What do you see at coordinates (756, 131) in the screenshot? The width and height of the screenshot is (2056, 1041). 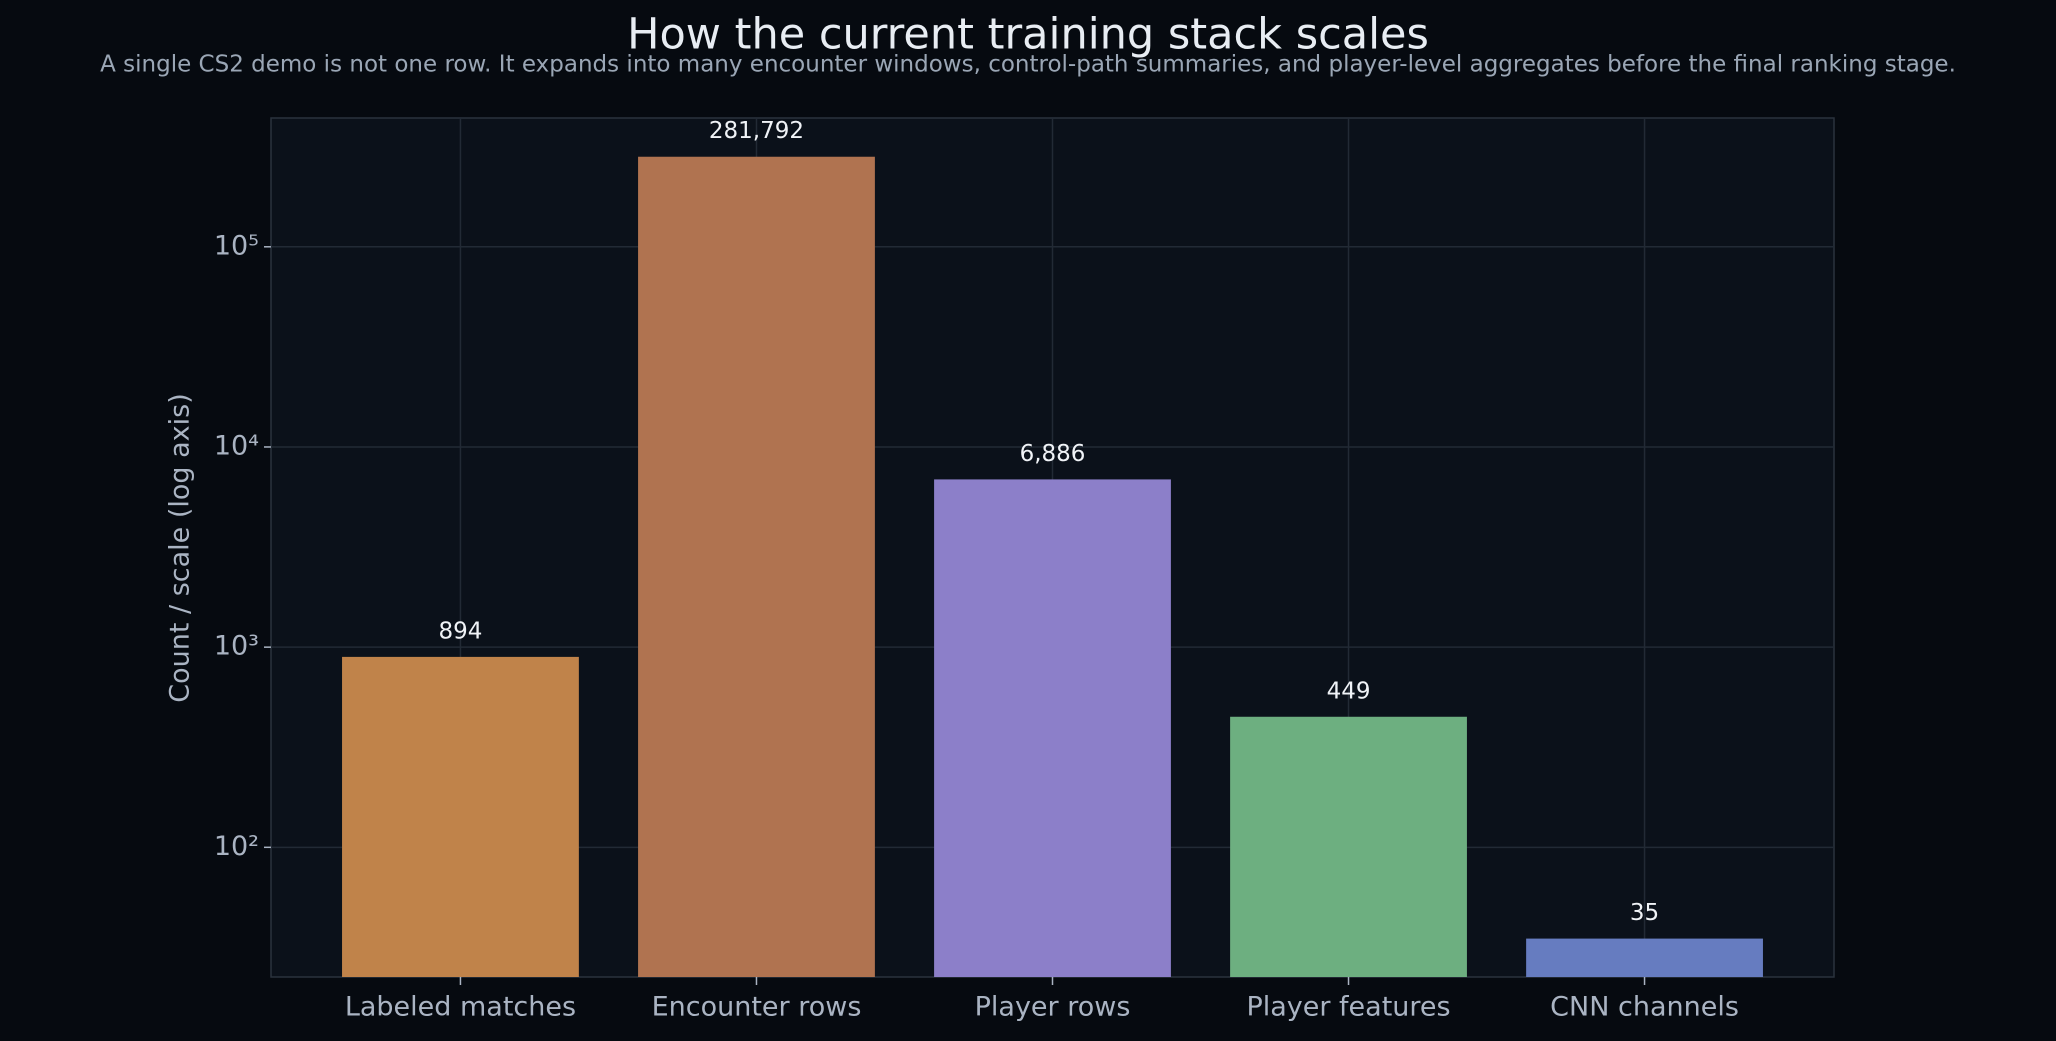 I see `value-label: 281,792` at bounding box center [756, 131].